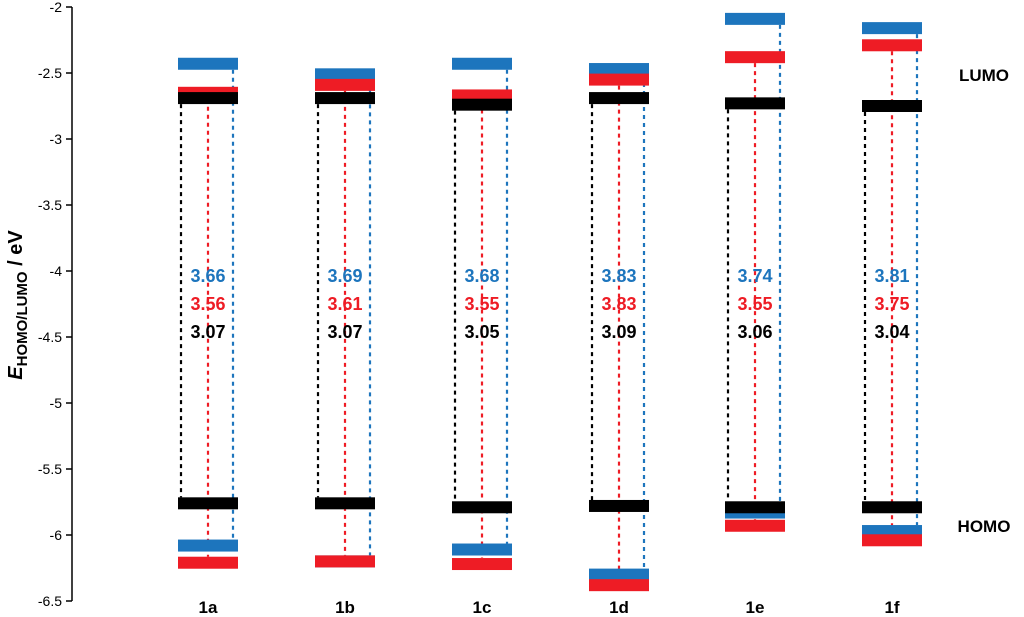  What do you see at coordinates (754, 276) in the screenshot?
I see `gap-label-blue: 3.74` at bounding box center [754, 276].